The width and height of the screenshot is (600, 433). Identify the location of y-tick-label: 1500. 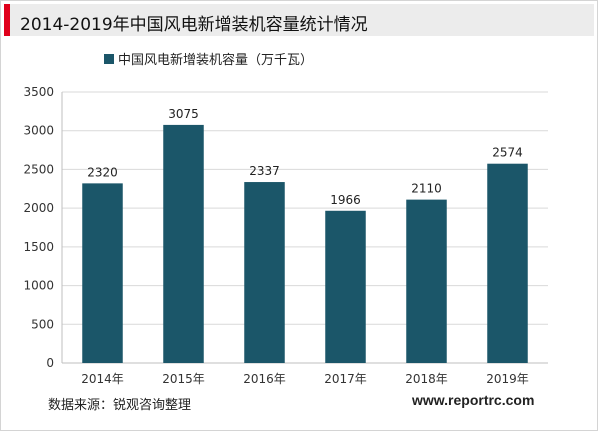
(38, 247).